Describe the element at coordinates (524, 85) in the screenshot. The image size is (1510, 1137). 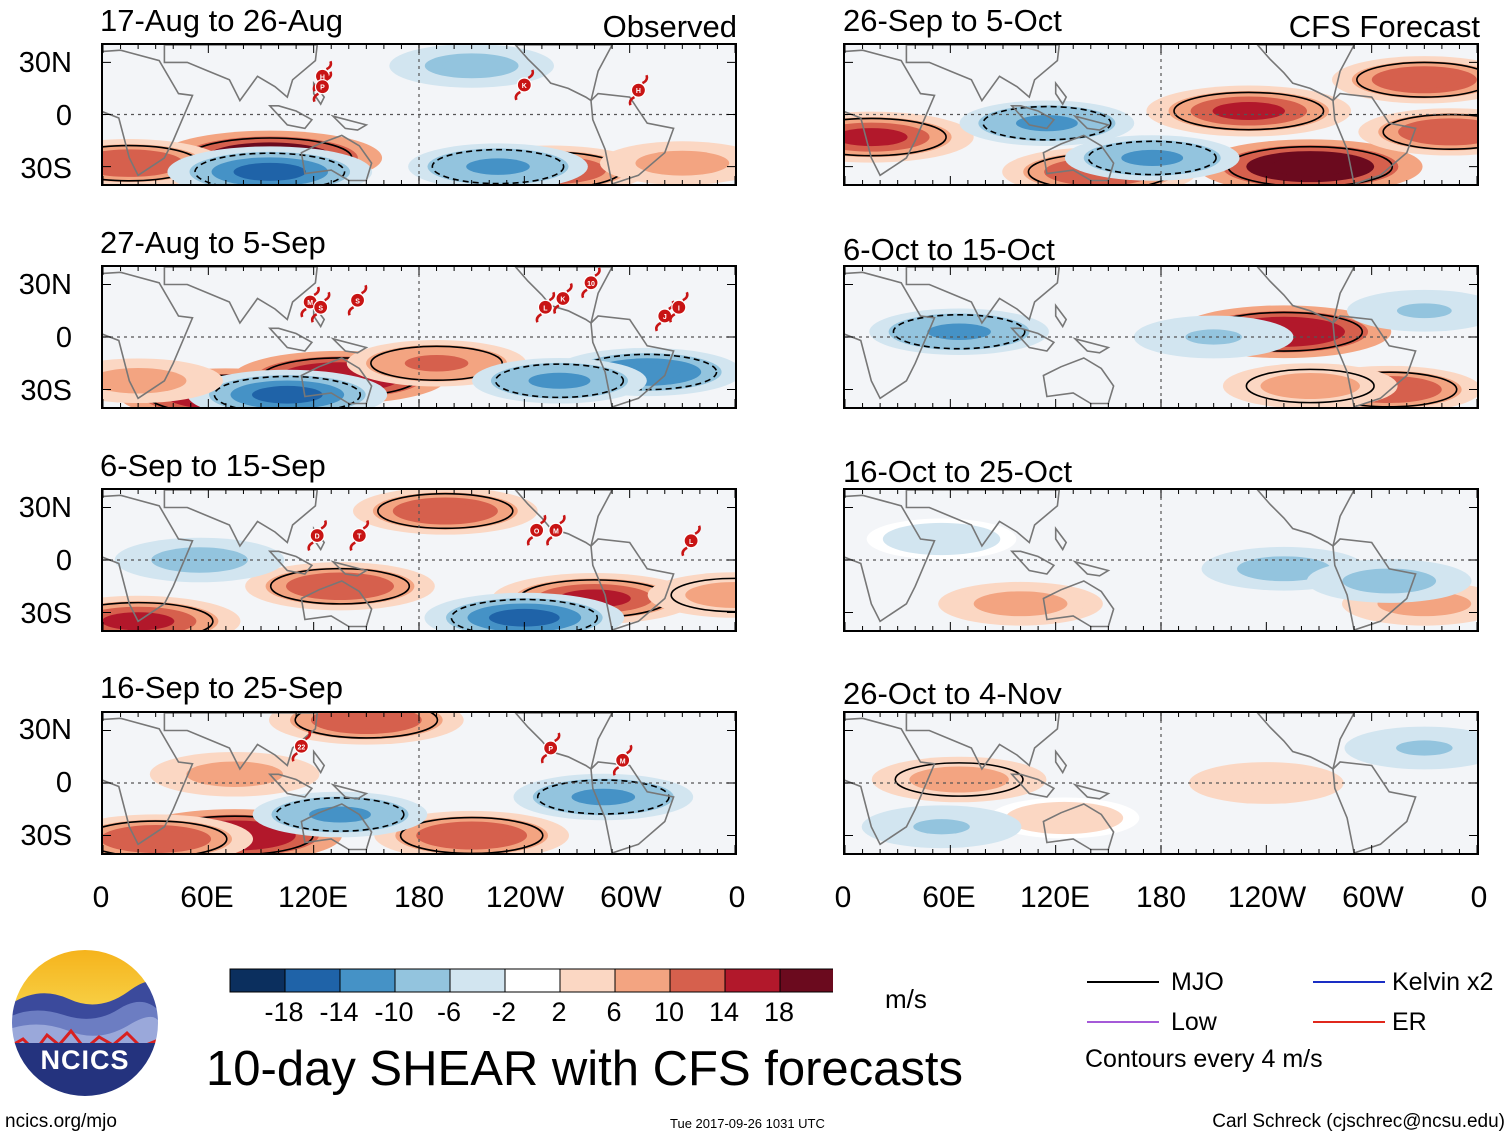
I see `storm-marker: K` at that location.